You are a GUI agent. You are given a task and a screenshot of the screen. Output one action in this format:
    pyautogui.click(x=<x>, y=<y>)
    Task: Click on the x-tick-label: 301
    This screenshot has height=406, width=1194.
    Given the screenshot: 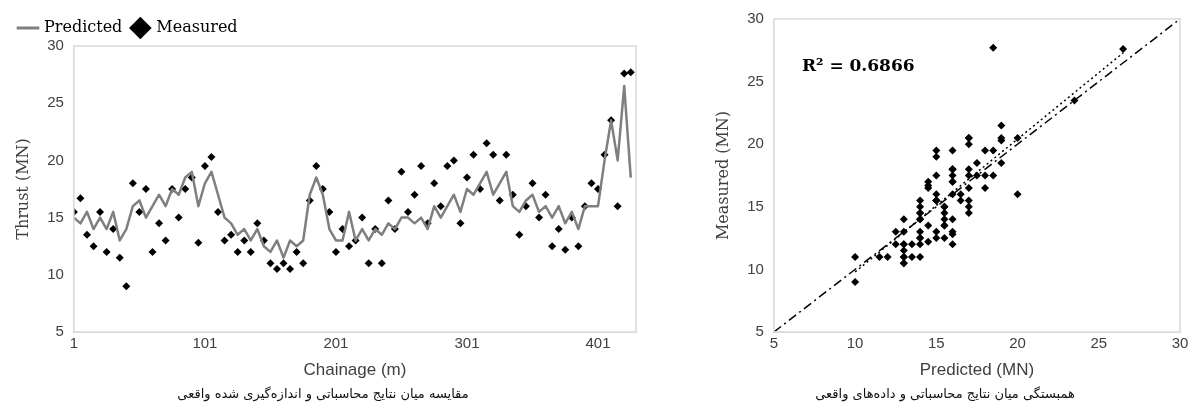 What is the action you would take?
    pyautogui.click(x=467, y=343)
    